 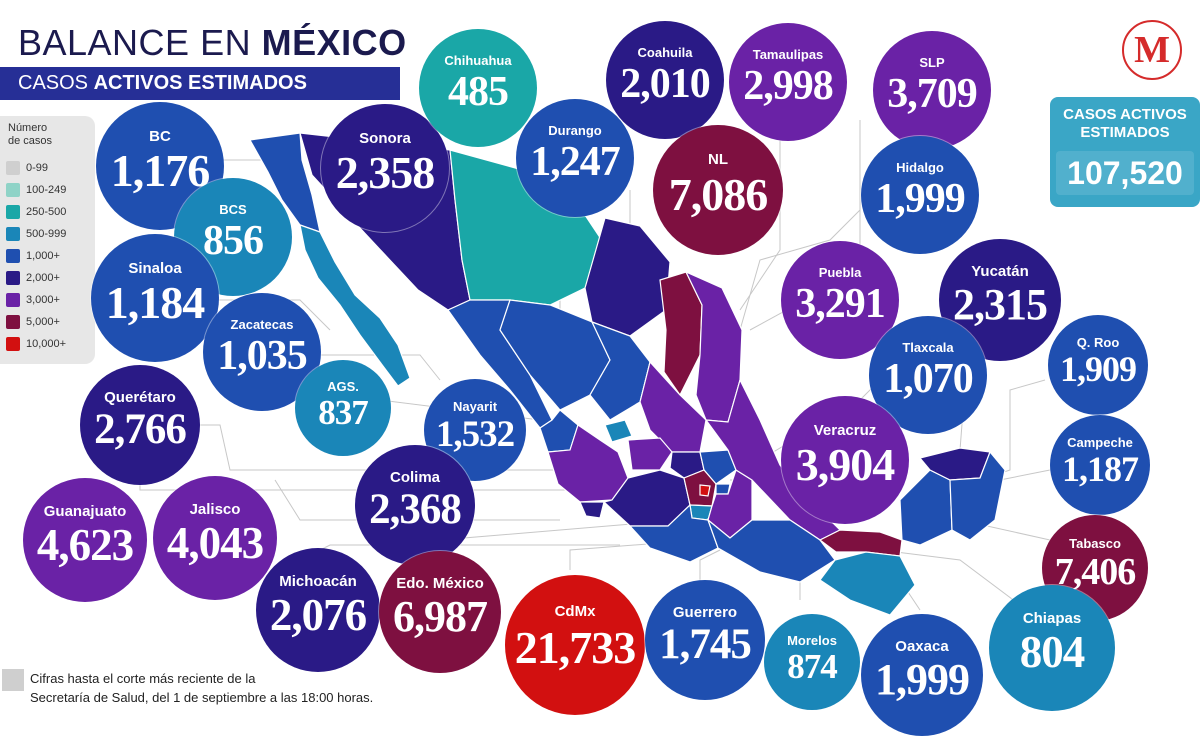 I want to click on state-value: 1,745, so click(x=705, y=645).